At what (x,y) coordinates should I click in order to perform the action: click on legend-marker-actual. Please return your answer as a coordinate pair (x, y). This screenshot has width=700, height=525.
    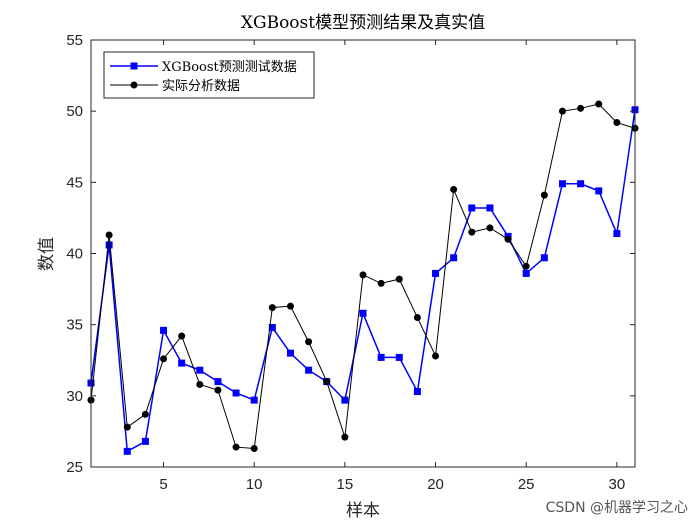
    Looking at the image, I should click on (134, 85).